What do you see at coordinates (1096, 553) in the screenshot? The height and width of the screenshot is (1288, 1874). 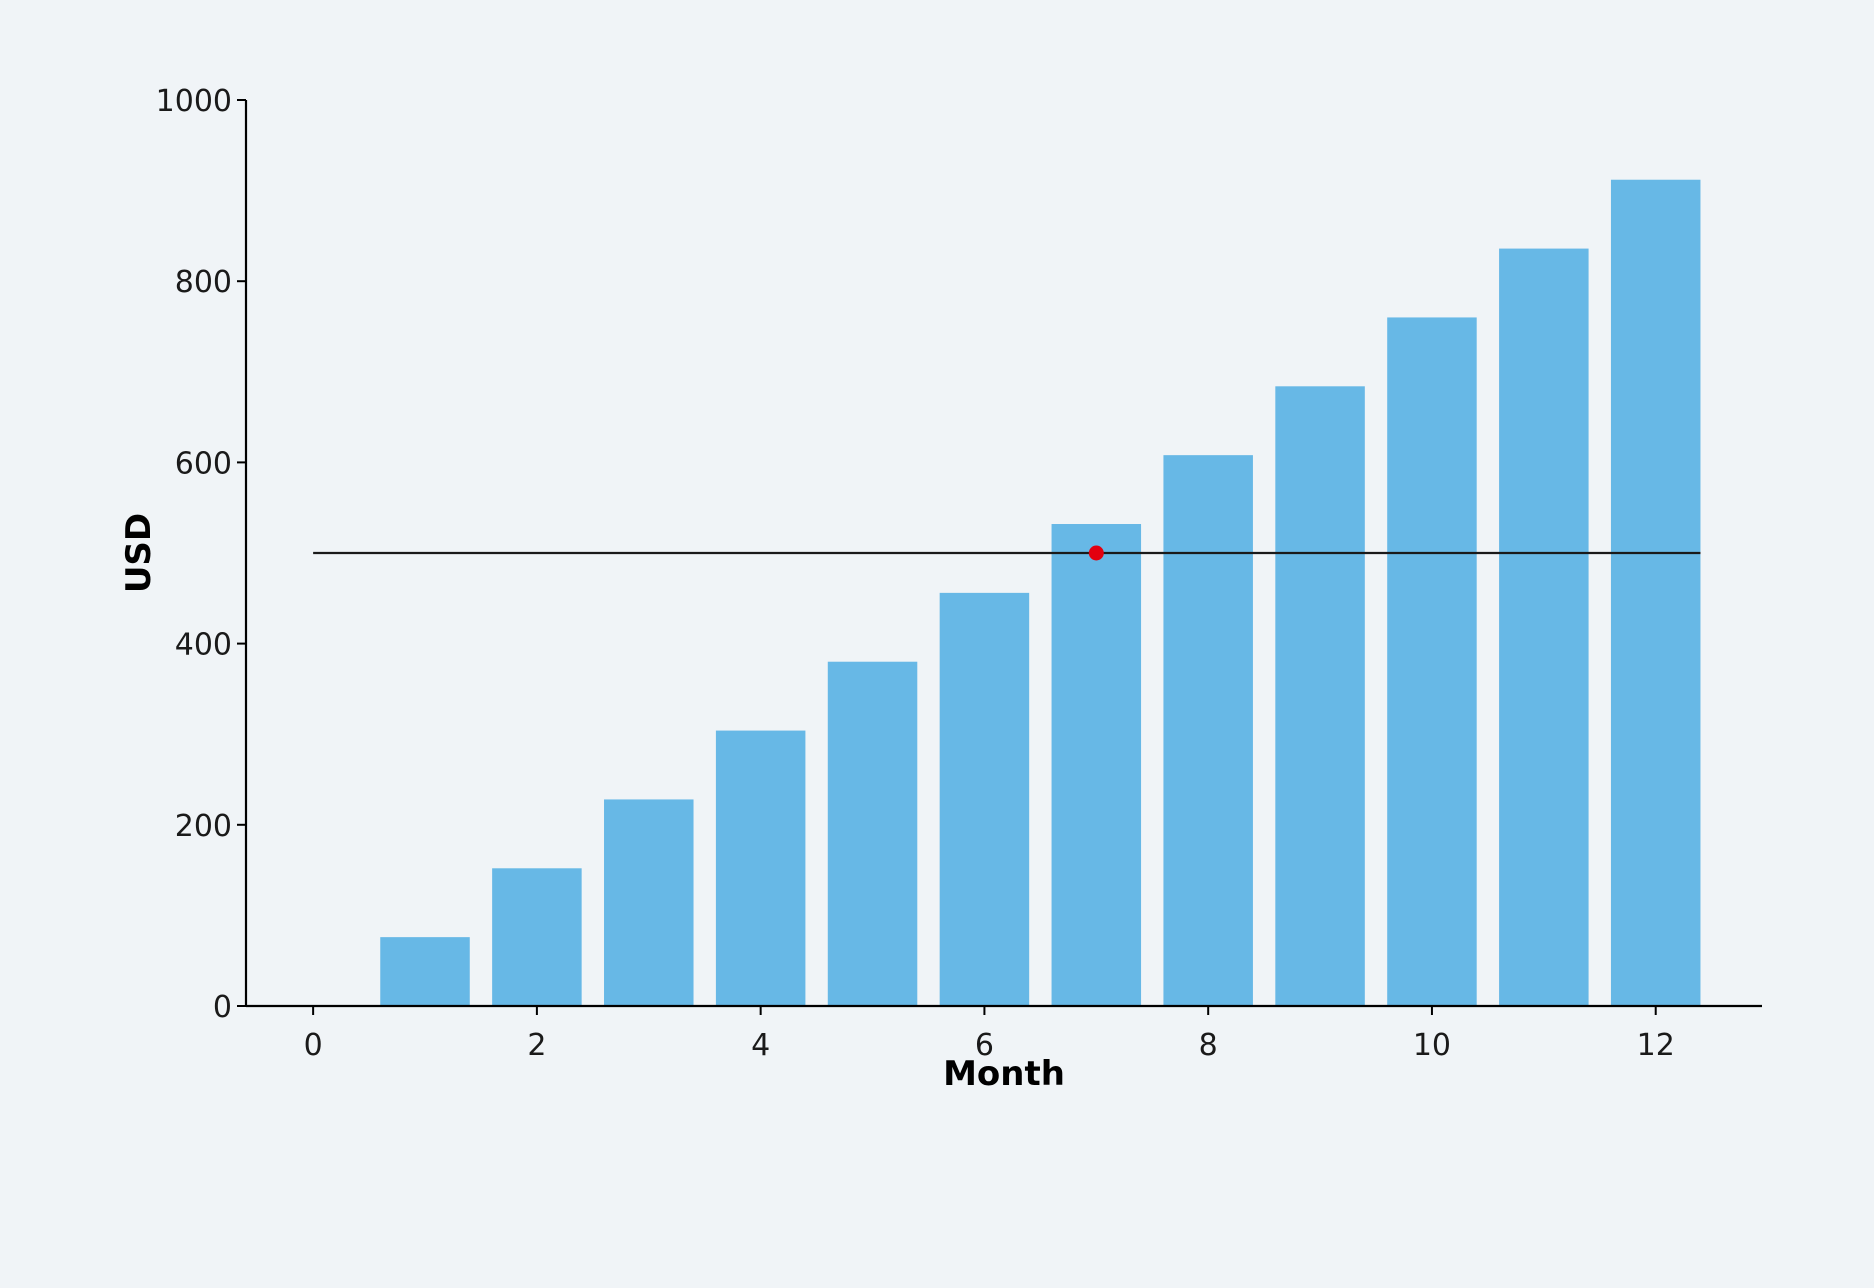 I see `marker-point` at bounding box center [1096, 553].